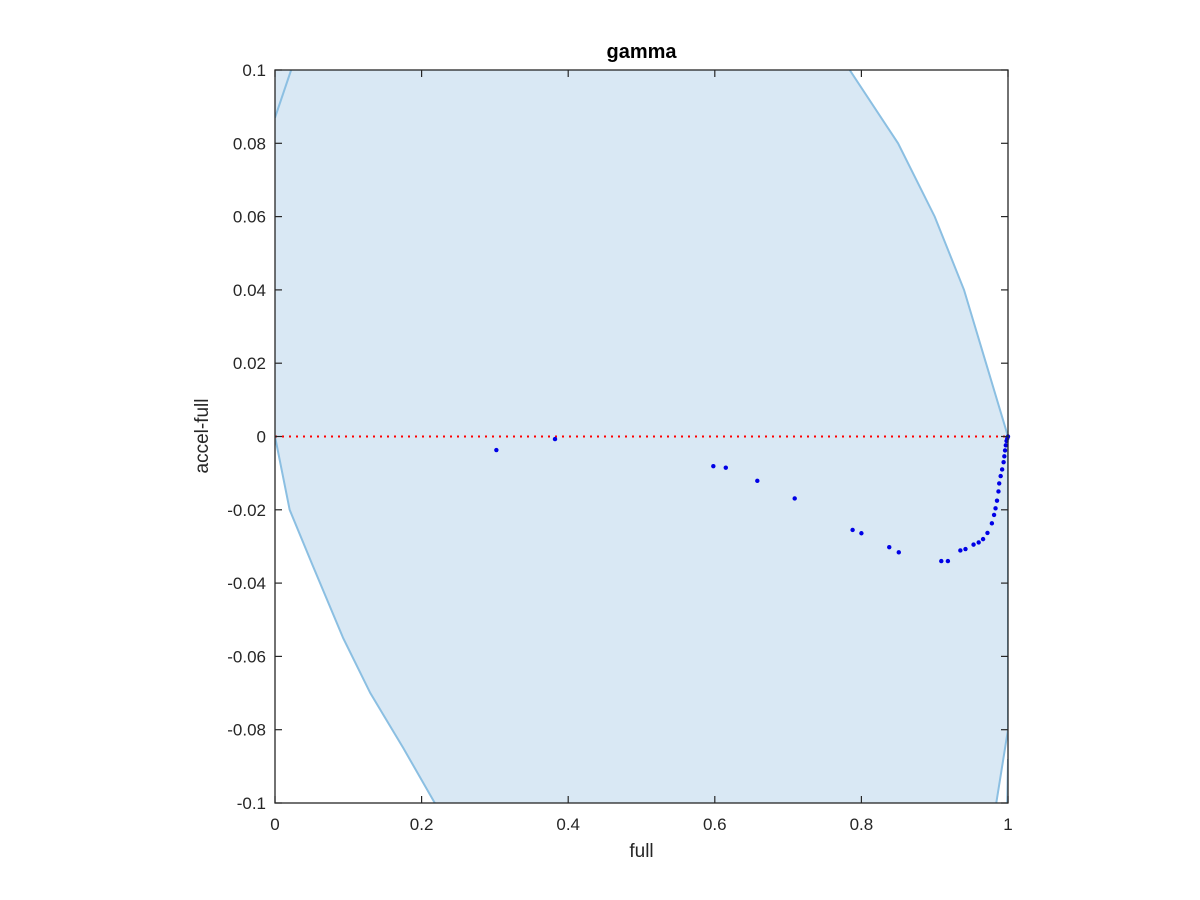 The image size is (1200, 900). What do you see at coordinates (568, 824) in the screenshot?
I see `x-tick-label: 0.4` at bounding box center [568, 824].